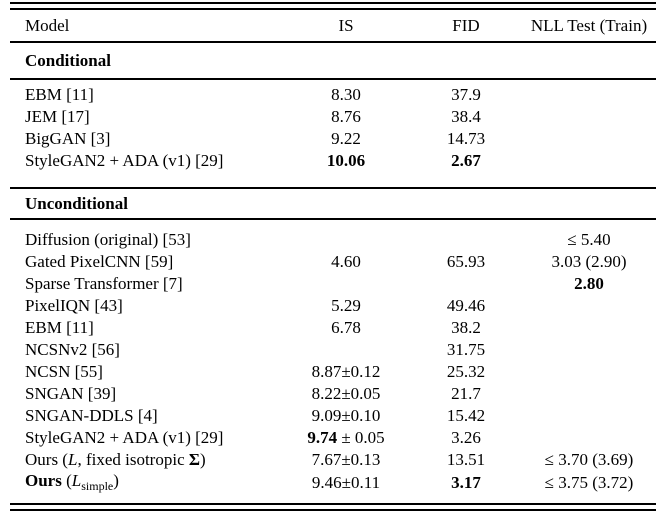  Describe the element at coordinates (333, 9) in the screenshot. I see `table-top-rule-inner` at that location.